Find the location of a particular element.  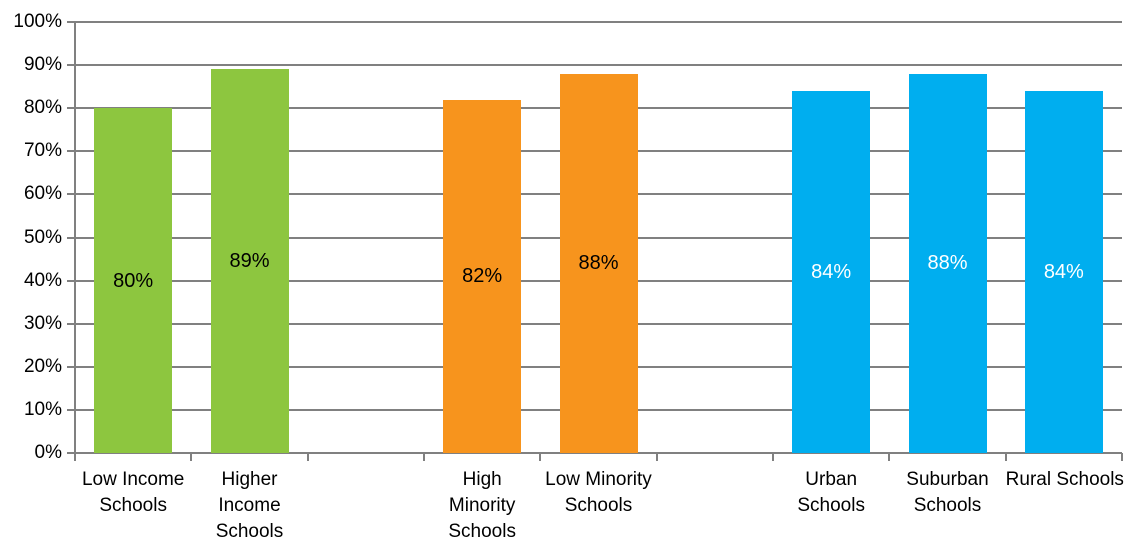

x-axis-category-label: Higher Income Schools is located at coordinates (249, 506).